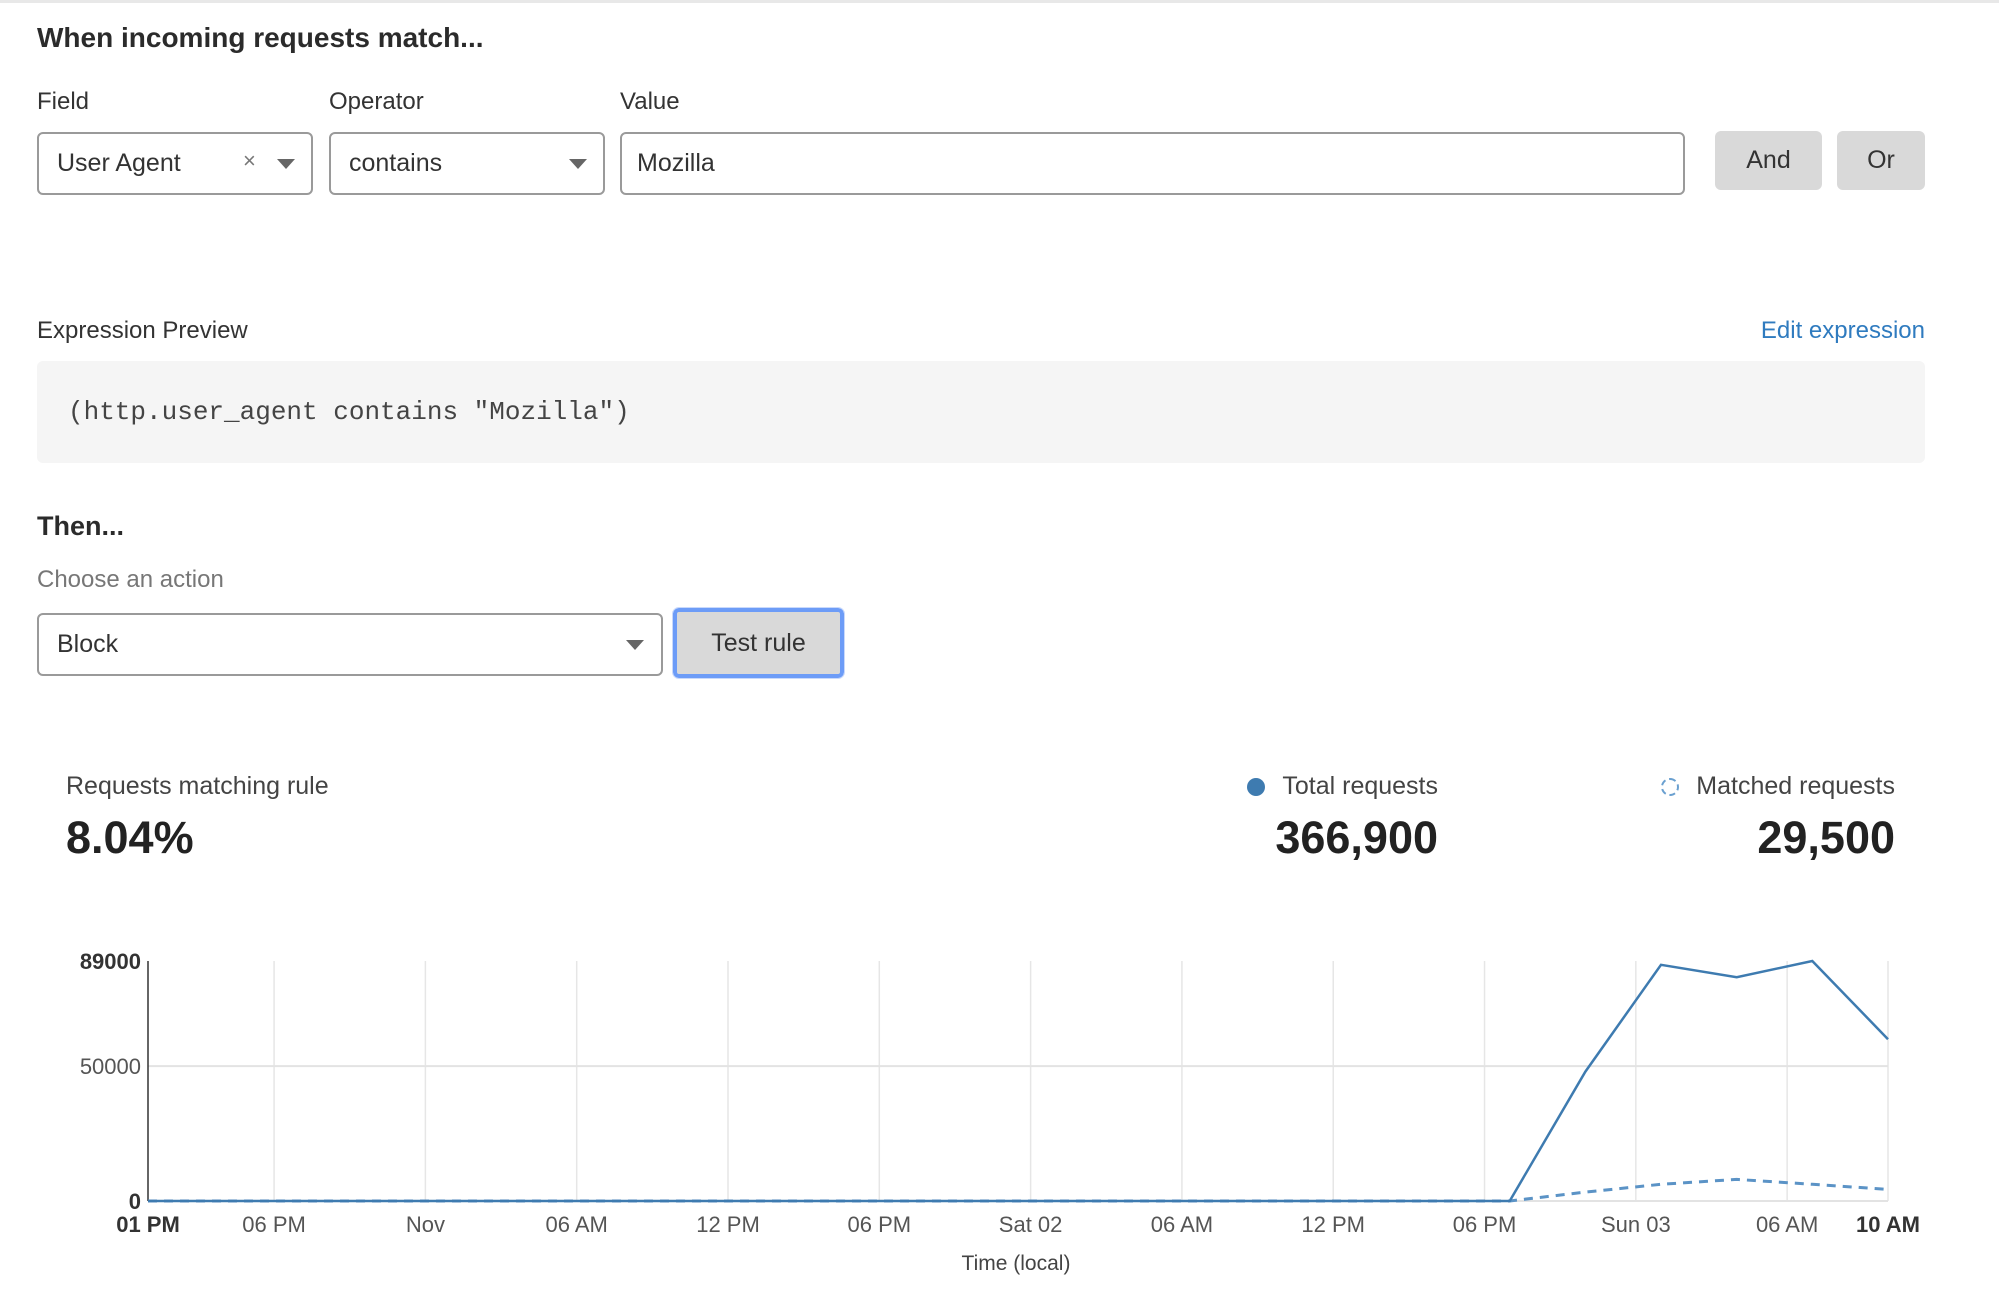  Describe the element at coordinates (1031, 1224) in the screenshot. I see `x-tick-label: Sat 02` at that location.